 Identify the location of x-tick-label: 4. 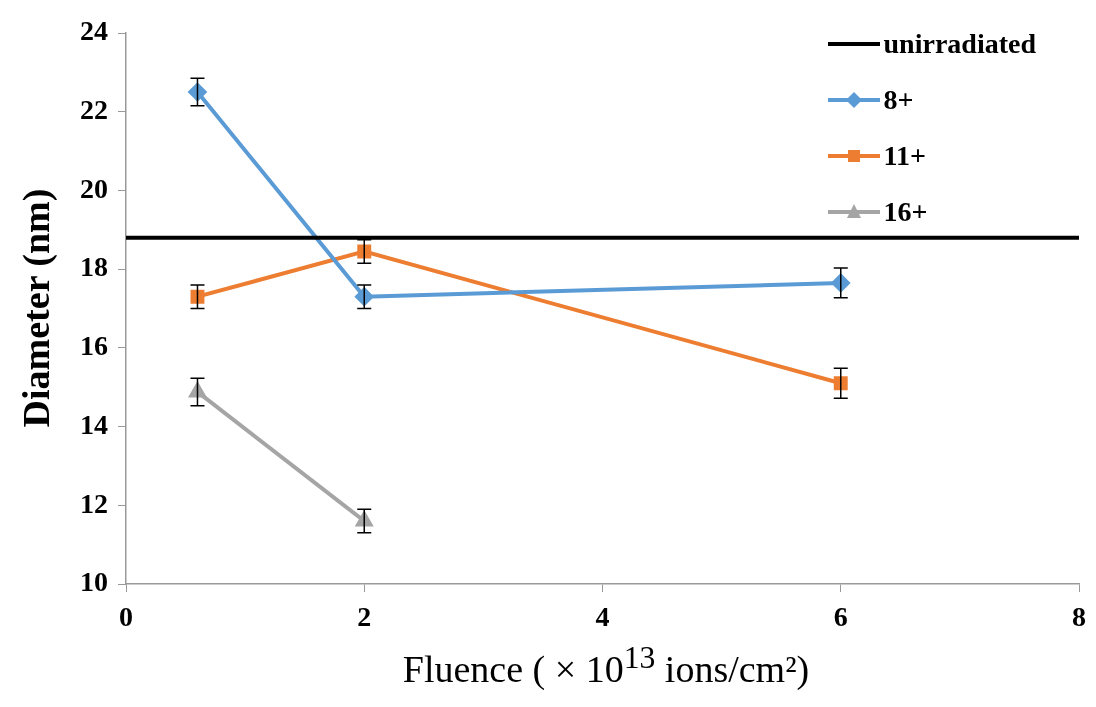
(602, 617).